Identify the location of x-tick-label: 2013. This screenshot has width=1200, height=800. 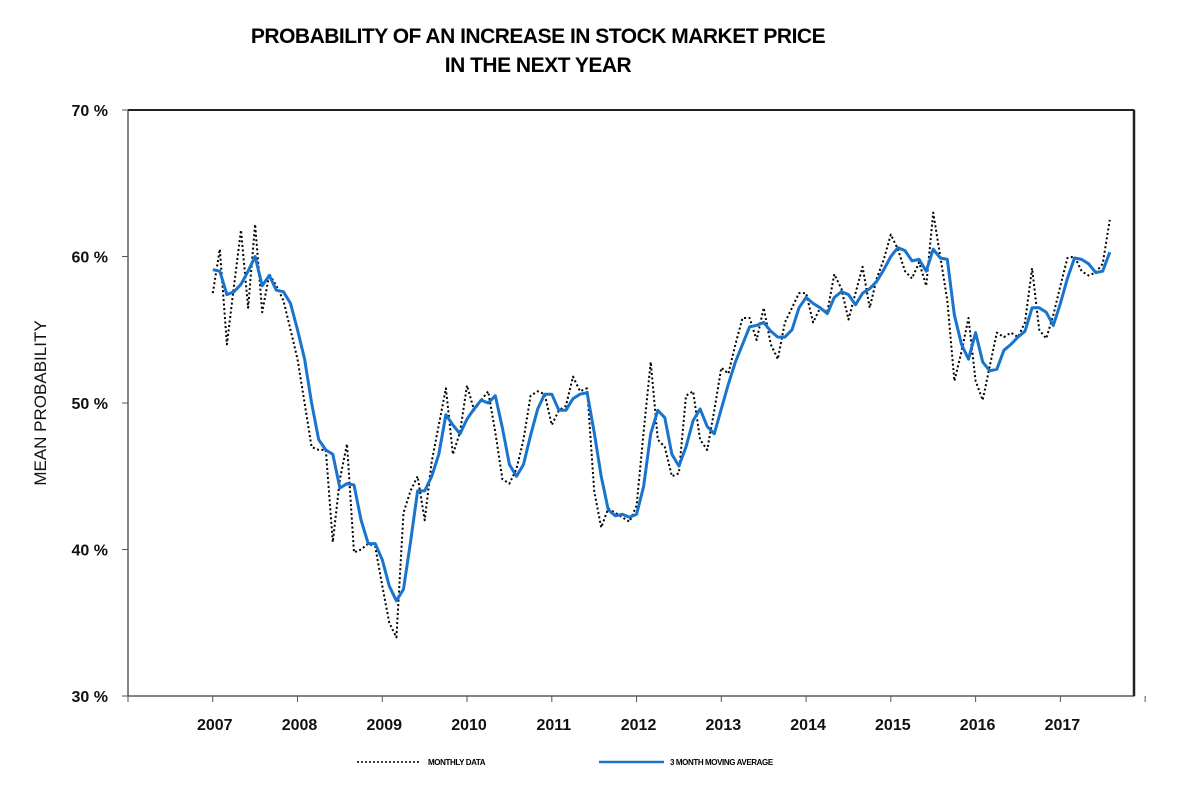
(724, 725).